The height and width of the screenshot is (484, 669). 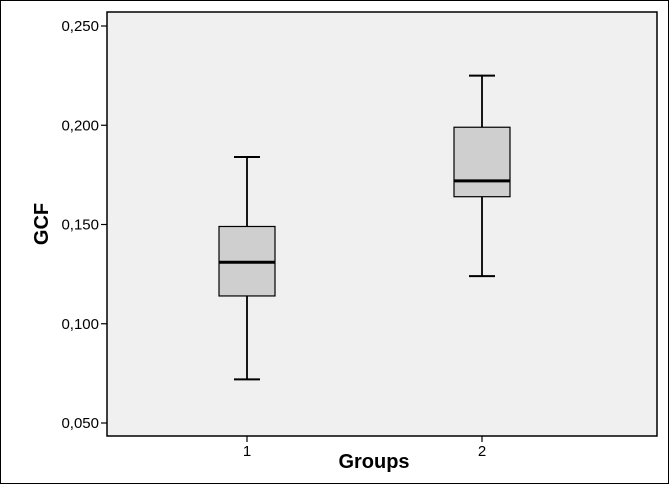 What do you see at coordinates (482, 451) in the screenshot?
I see `x-tick-label: 2` at bounding box center [482, 451].